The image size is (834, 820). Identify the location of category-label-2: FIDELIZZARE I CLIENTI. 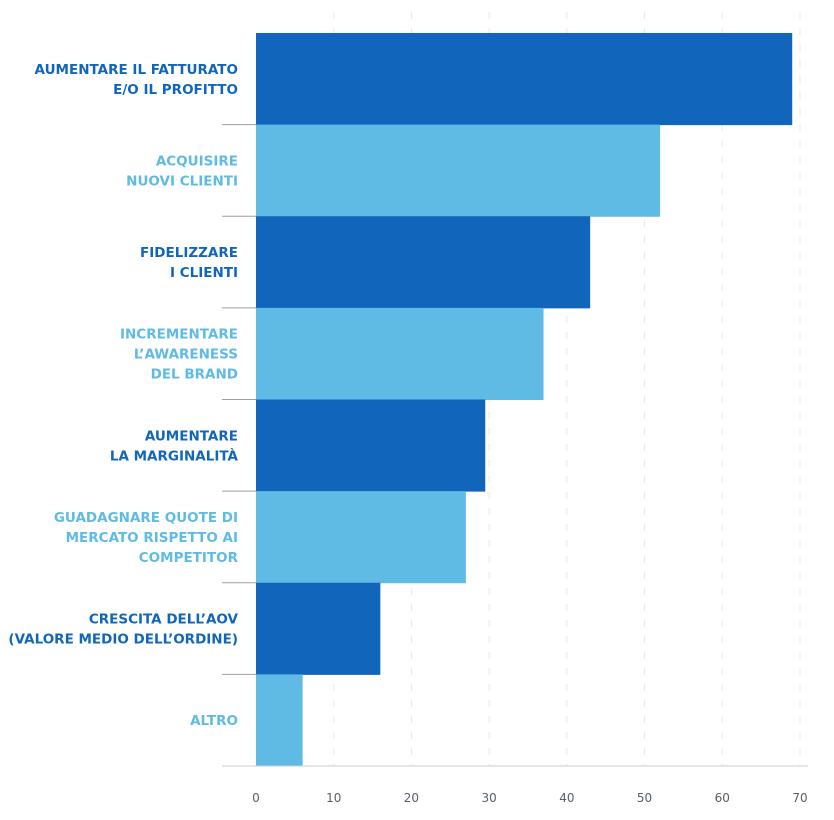
(189, 263).